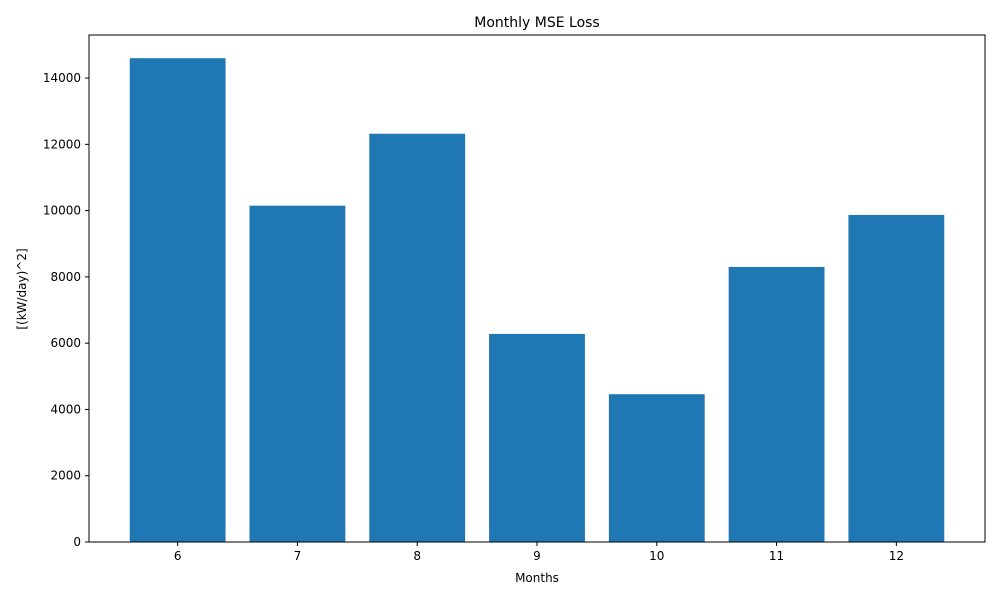 Image resolution: width=1000 pixels, height=600 pixels. What do you see at coordinates (537, 578) in the screenshot?
I see `x-axis-label: Months` at bounding box center [537, 578].